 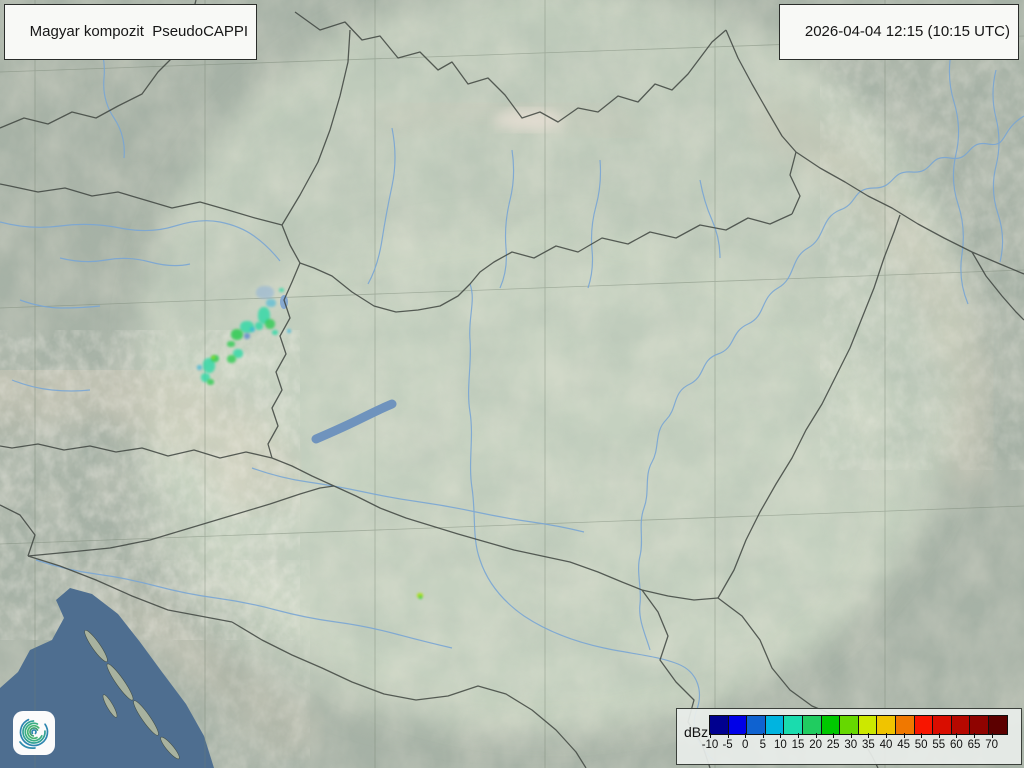 I want to click on border-pl-sk, so click(x=510, y=67).